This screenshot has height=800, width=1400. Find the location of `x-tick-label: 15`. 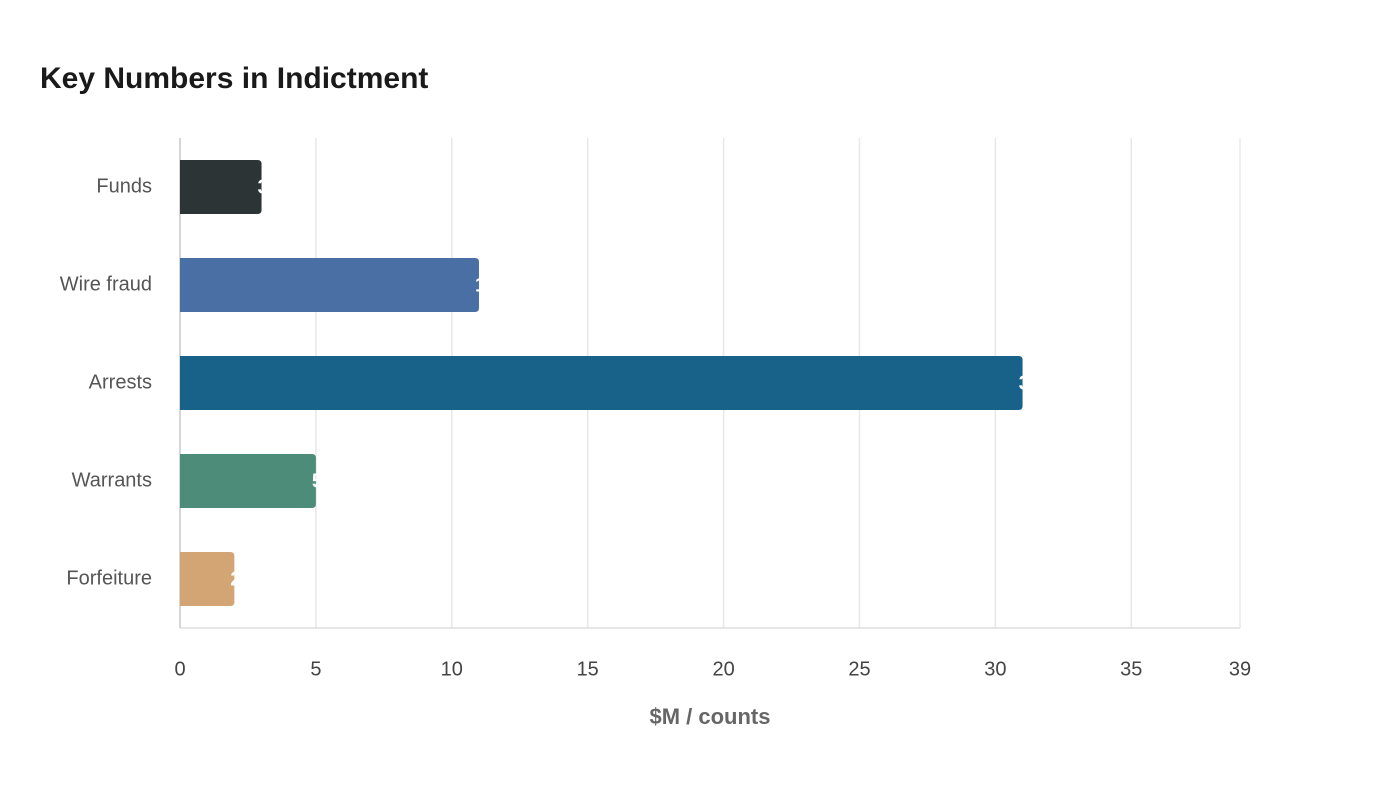

x-tick-label: 15 is located at coordinates (588, 669).